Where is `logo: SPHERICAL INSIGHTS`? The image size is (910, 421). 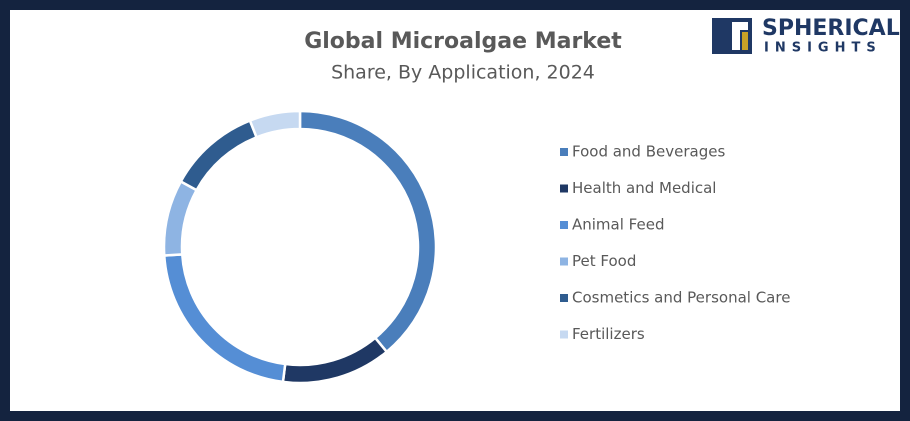 logo: SPHERICAL INSIGHTS is located at coordinates (806, 36).